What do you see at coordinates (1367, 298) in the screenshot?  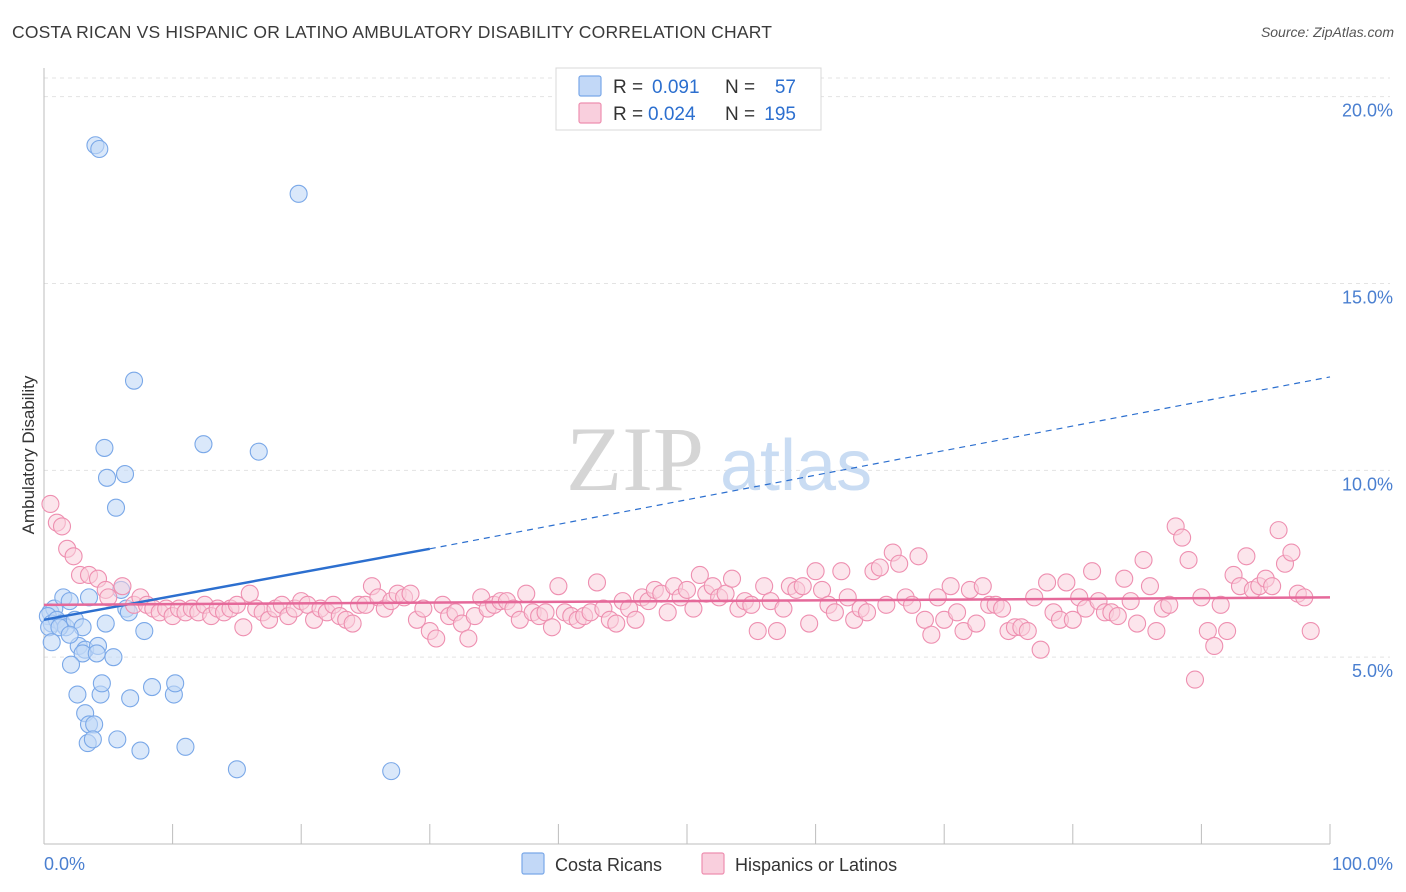 I see `y-tick-label: 15.0%` at bounding box center [1367, 298].